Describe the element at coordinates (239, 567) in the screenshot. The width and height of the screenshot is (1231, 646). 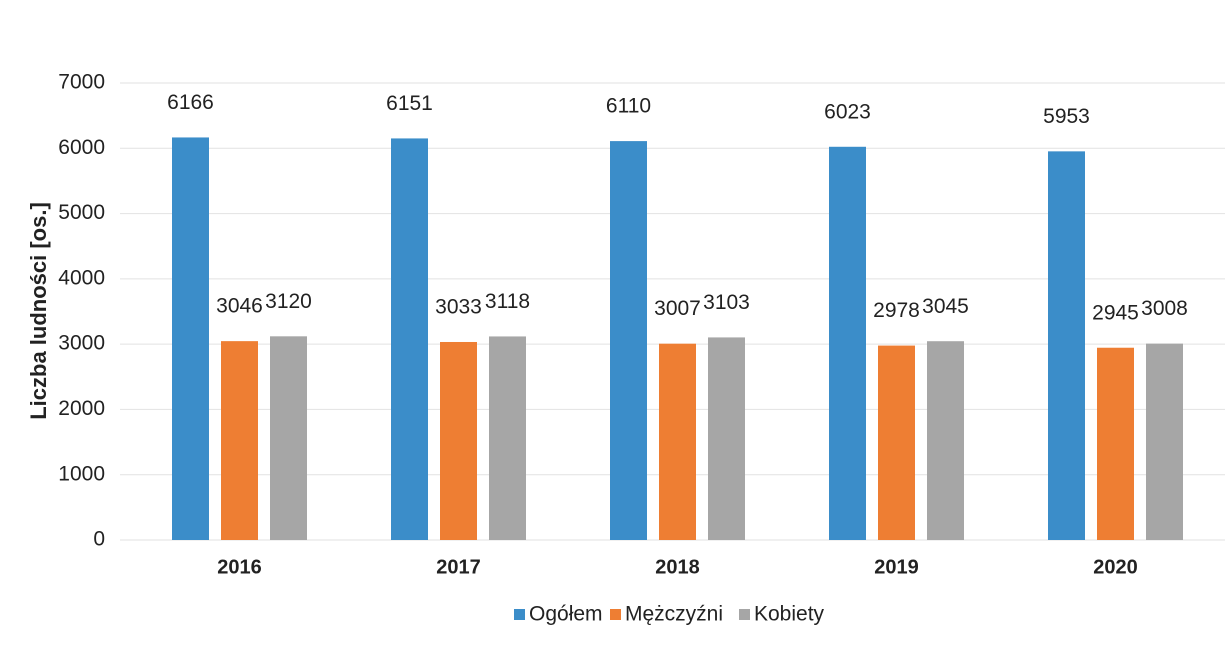
I see `x-tick-label: 2016` at that location.